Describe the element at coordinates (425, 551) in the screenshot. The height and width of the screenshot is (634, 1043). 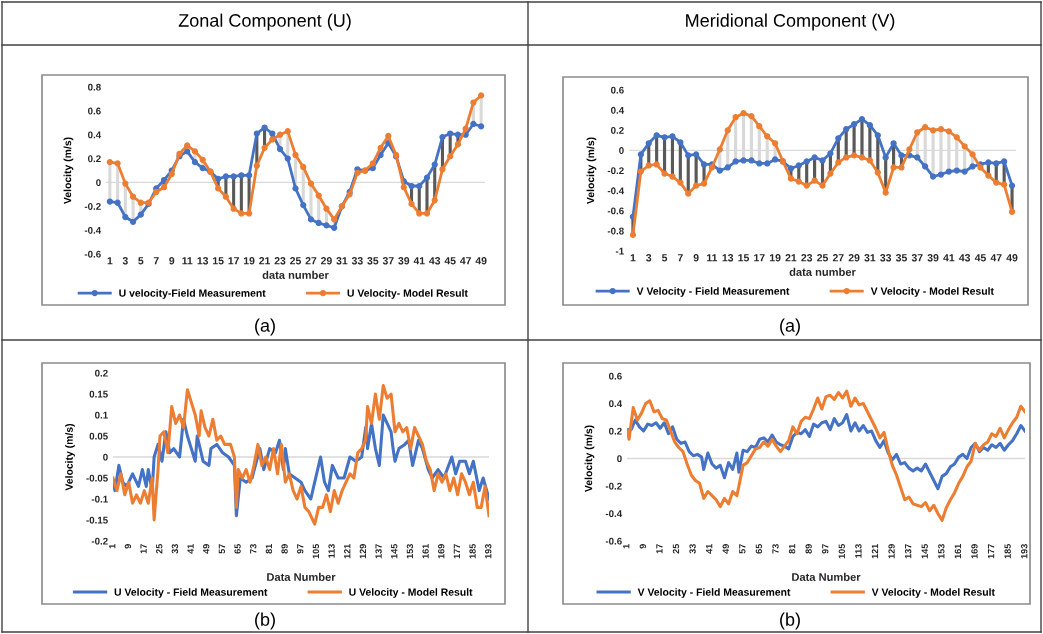
I see `x-tick-label: 161` at that location.